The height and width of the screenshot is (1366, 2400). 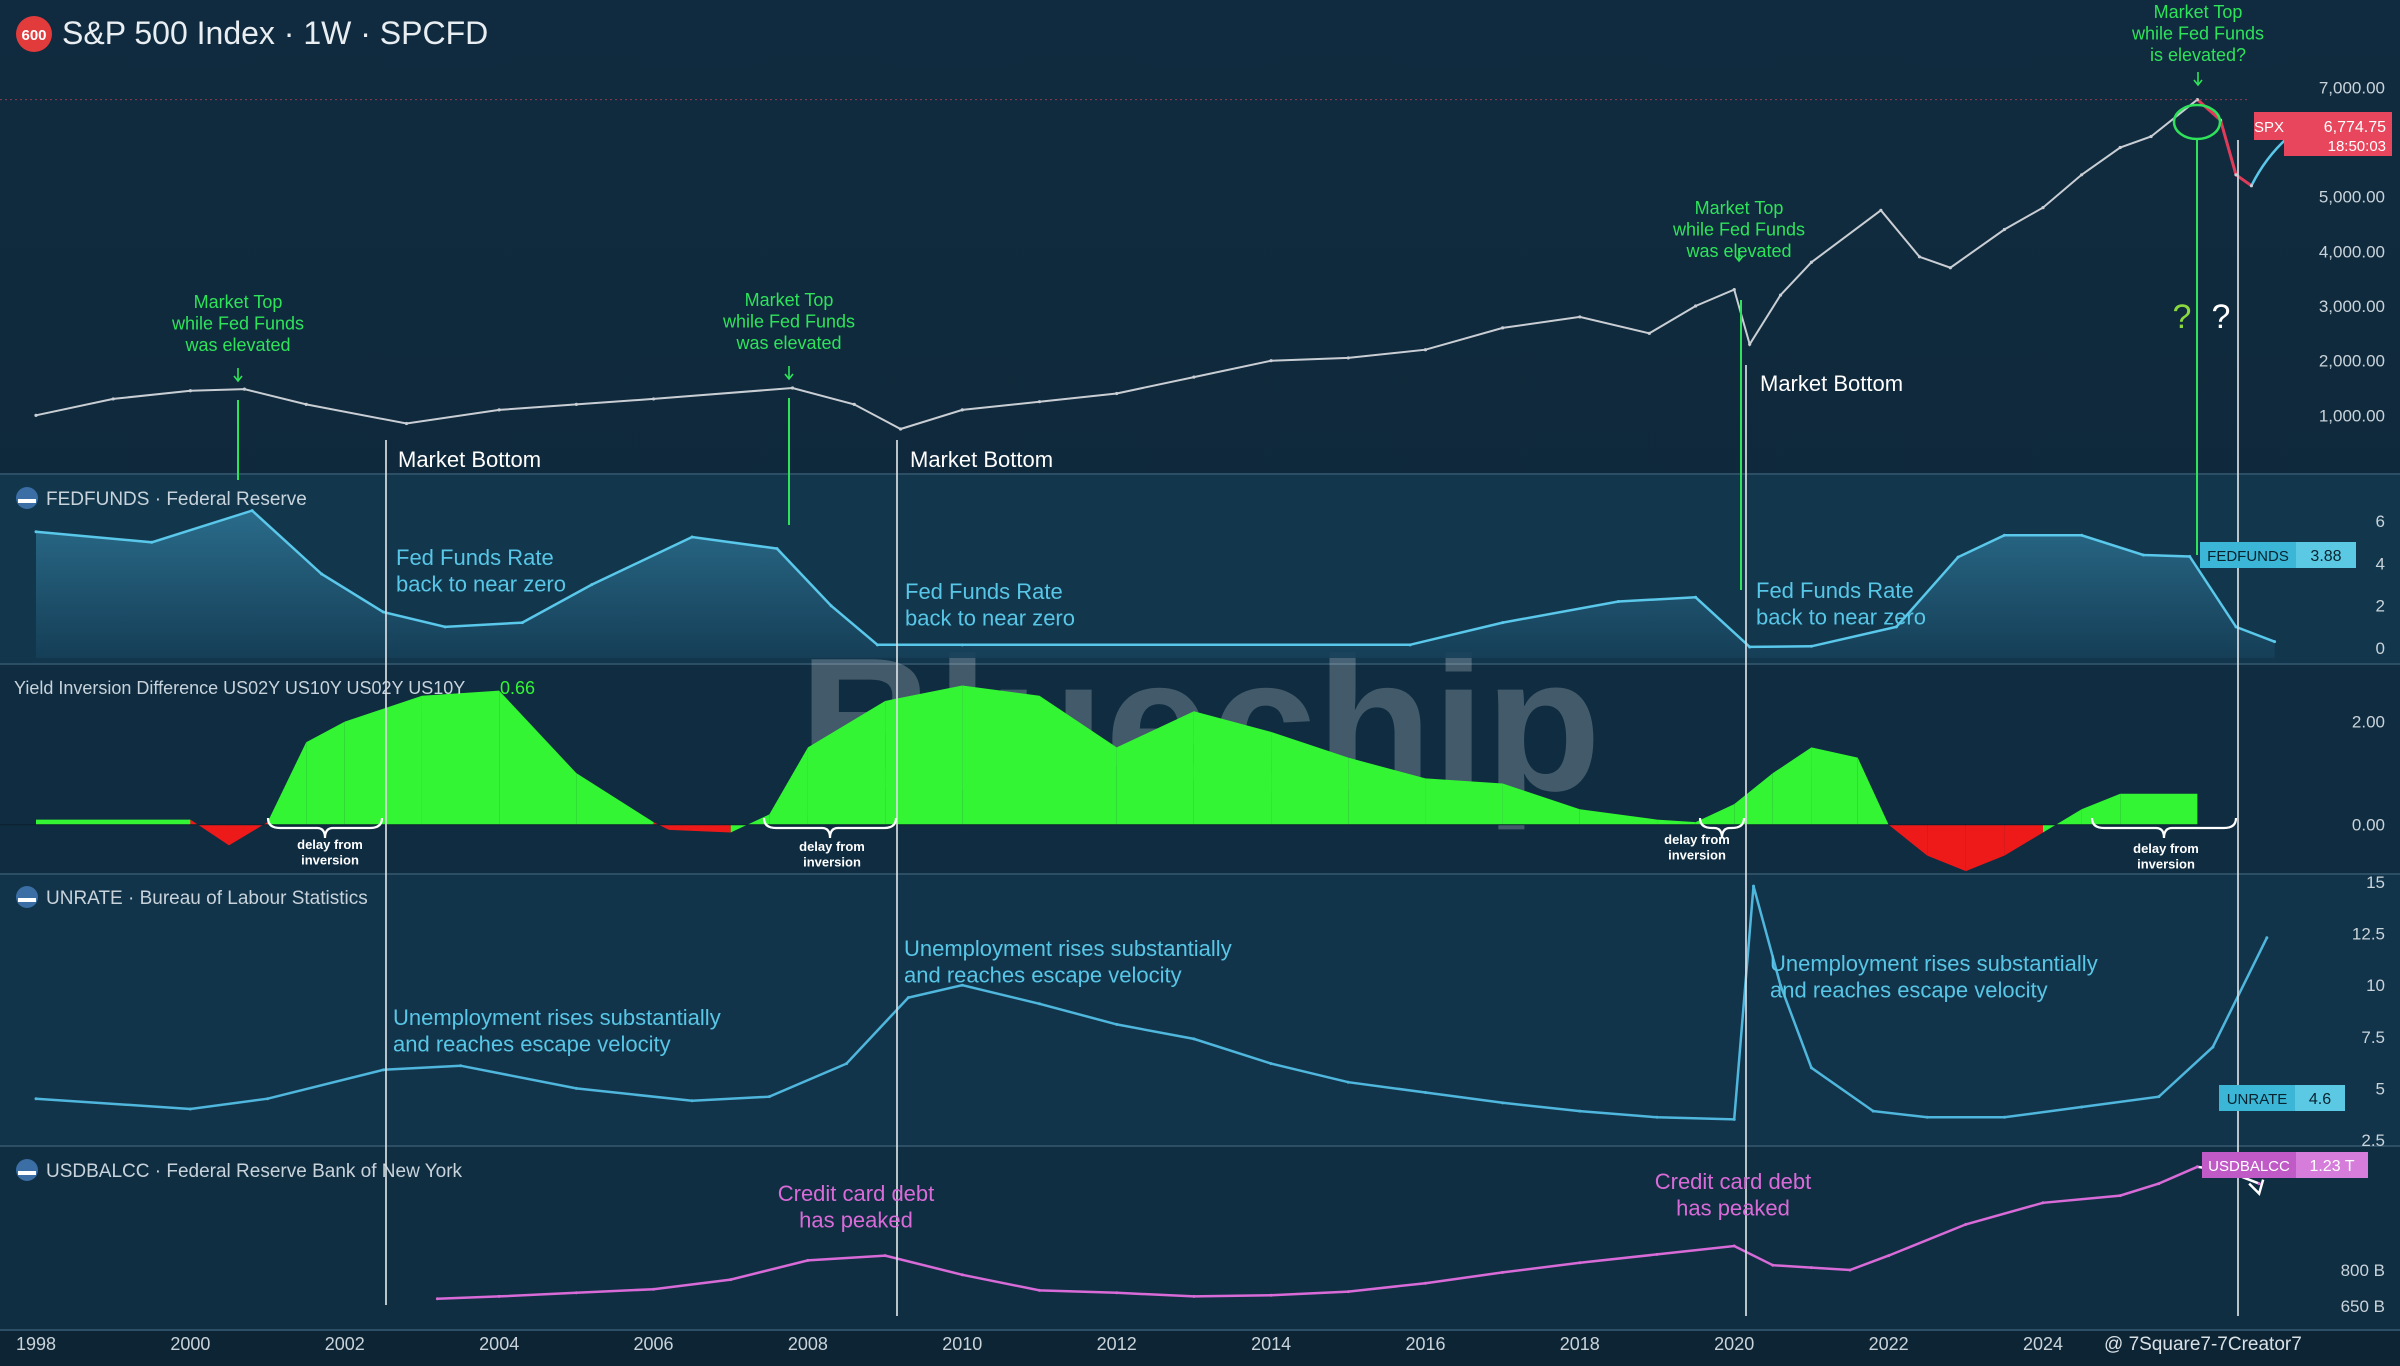 What do you see at coordinates (2166, 856) in the screenshot?
I see `annotation-delay-4: delay from inversion` at bounding box center [2166, 856].